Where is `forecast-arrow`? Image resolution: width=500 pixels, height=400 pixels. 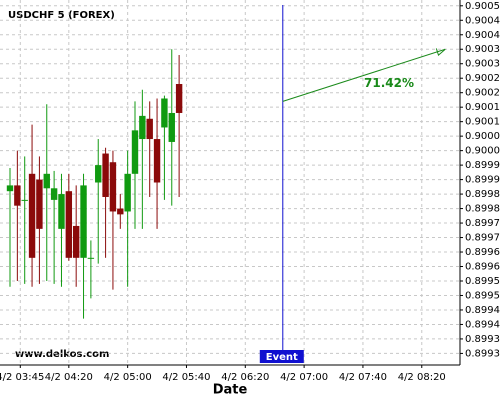
forecast-arrow is located at coordinates (364, 75).